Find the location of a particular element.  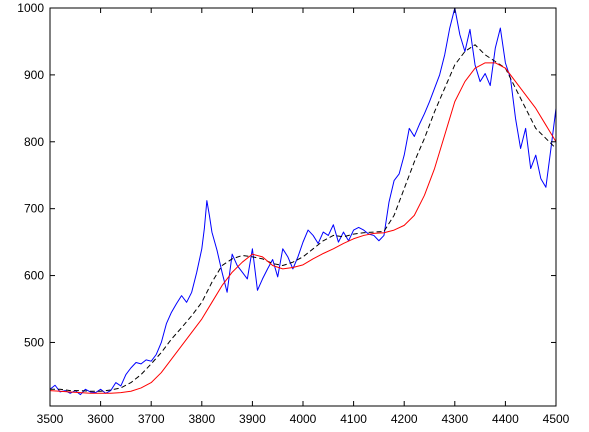

x-tick-label: 4200 is located at coordinates (404, 419).